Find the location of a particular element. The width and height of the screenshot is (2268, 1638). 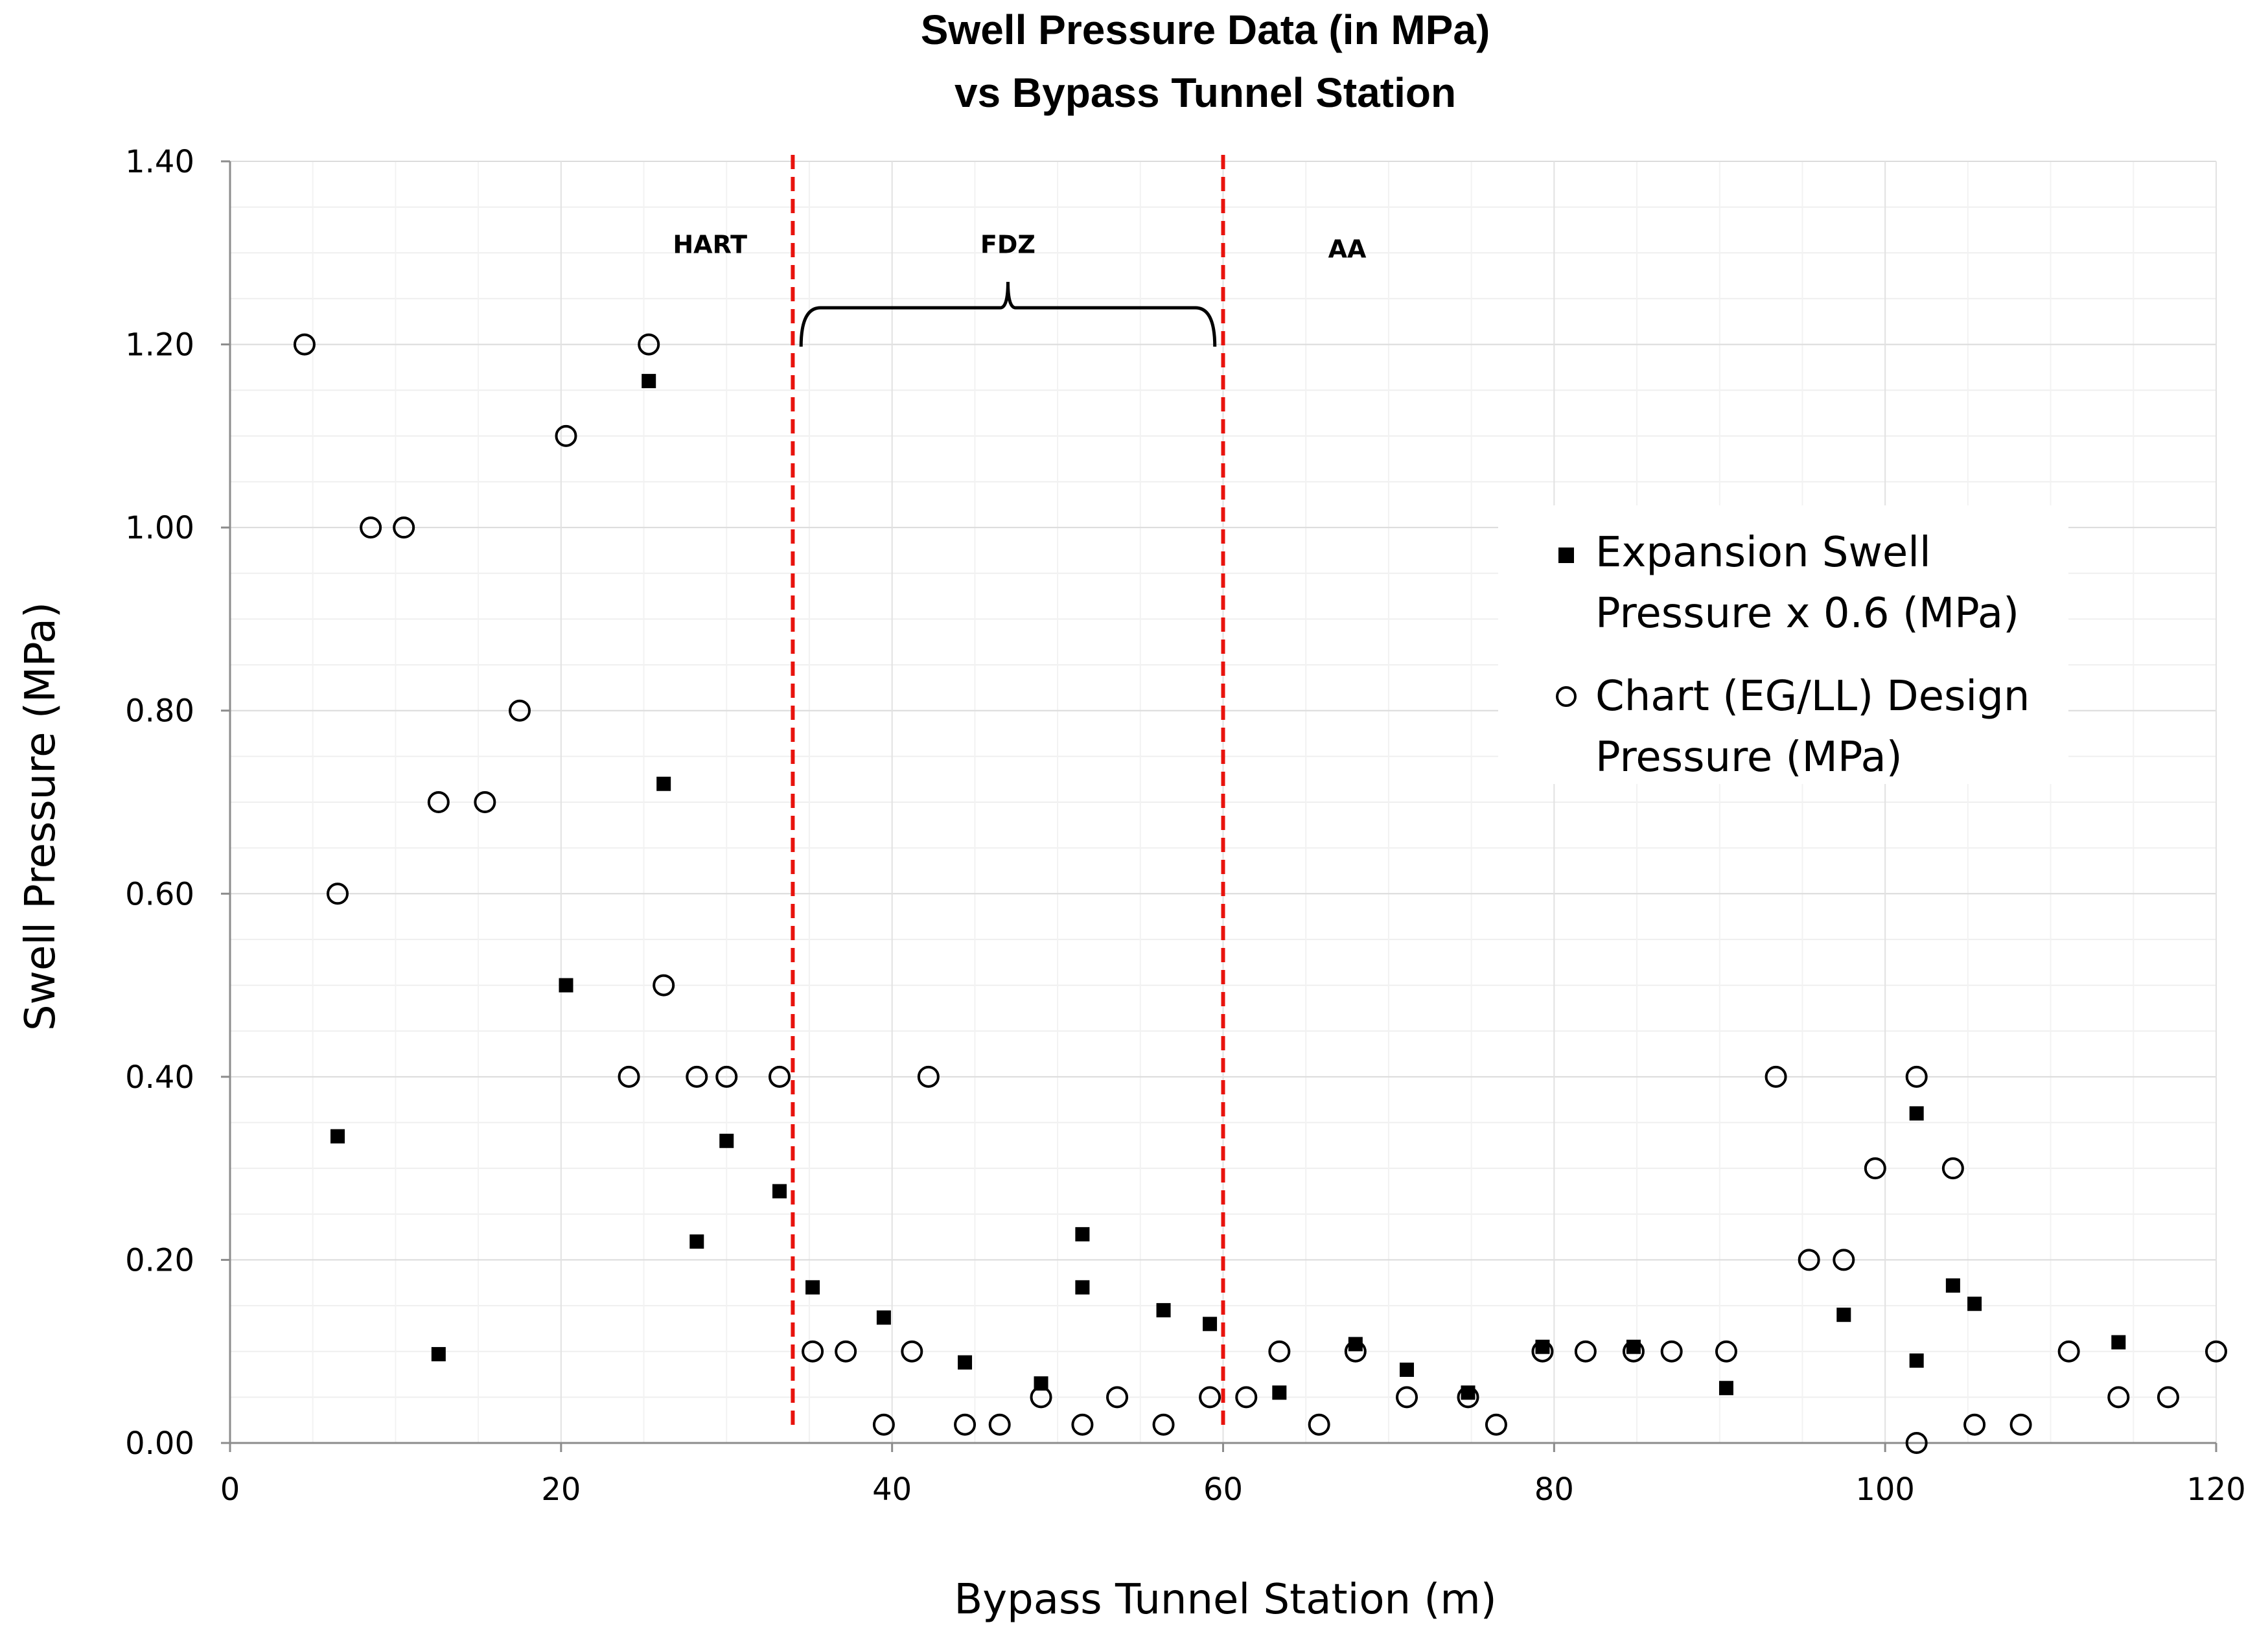

x-tick-label: 20 is located at coordinates (561, 1489).